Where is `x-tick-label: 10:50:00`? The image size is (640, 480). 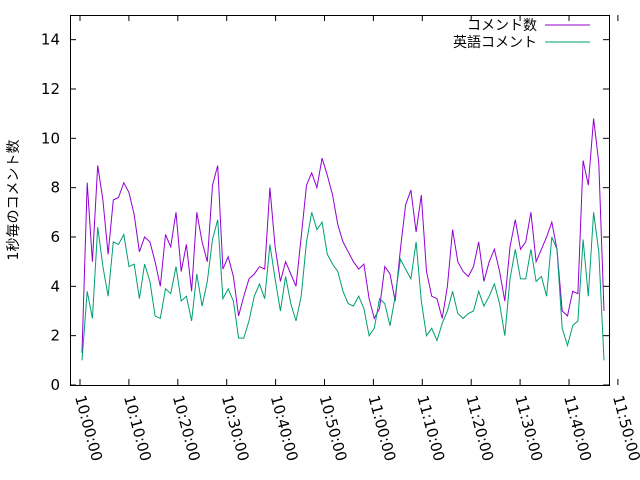
x-tick-label: 10:50:00 is located at coordinates (333, 428).